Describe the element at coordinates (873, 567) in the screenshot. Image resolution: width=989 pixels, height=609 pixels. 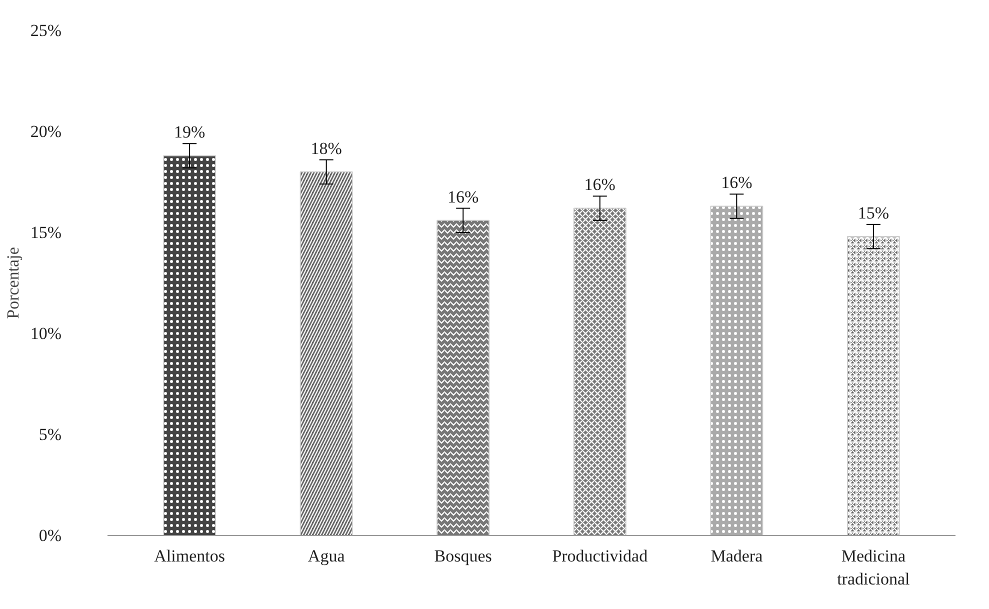
I see `x-tick-label: Medicina tradicional` at that location.